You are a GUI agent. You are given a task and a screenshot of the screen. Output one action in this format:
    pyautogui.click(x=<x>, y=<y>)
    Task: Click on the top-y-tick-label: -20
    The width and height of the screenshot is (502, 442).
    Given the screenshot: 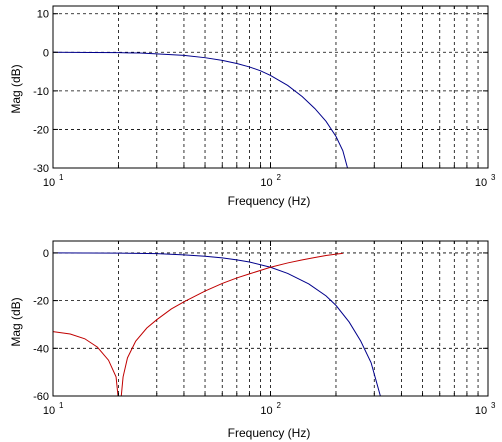 What is the action you would take?
    pyautogui.click(x=41, y=130)
    